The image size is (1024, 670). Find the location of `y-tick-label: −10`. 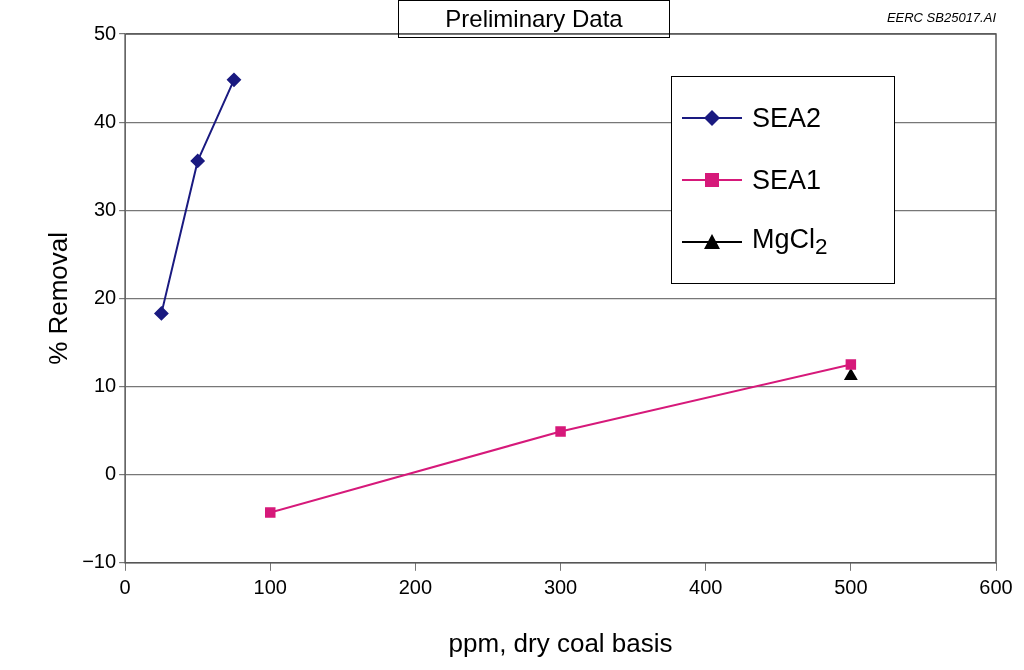

y-tick-label: −10 is located at coordinates (99, 561).